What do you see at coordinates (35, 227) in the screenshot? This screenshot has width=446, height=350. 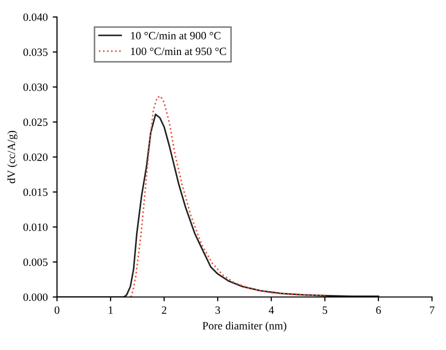 I see `y-tick-label: 0.010` at bounding box center [35, 227].